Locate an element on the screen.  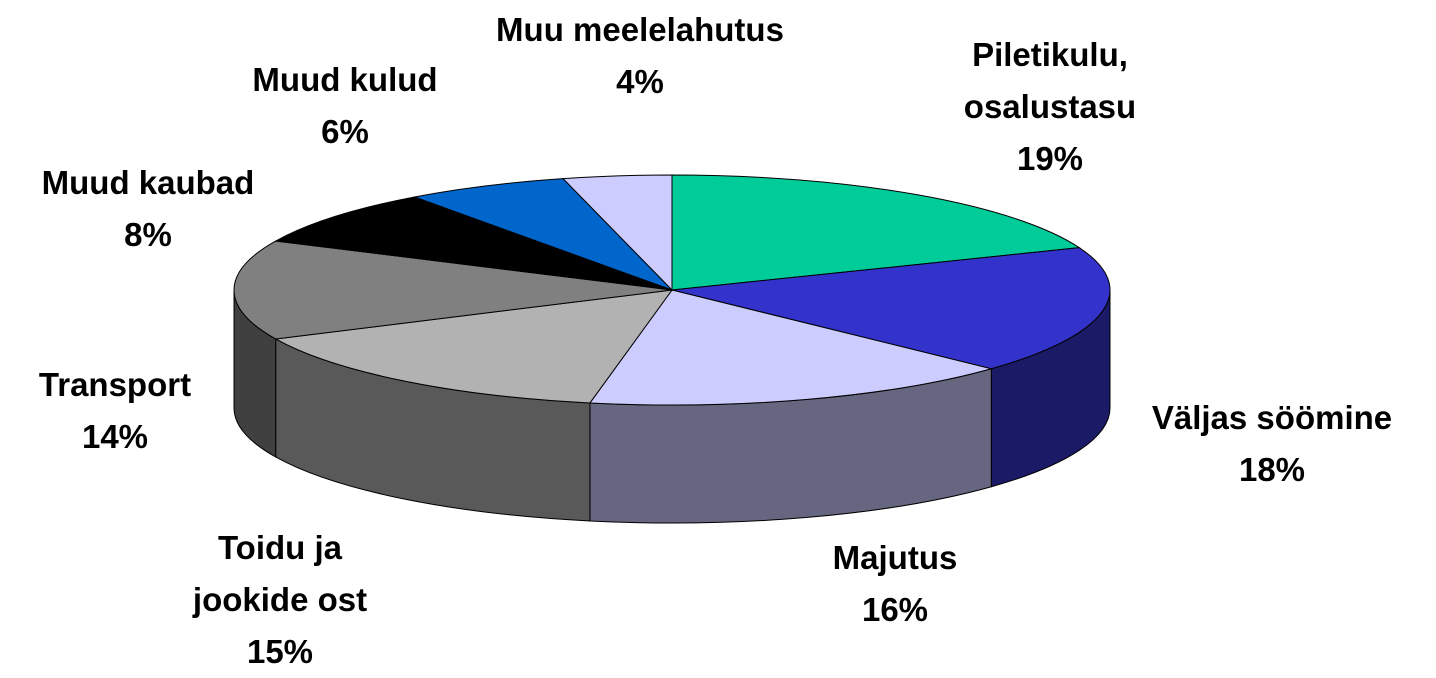
category-label: Muud kulud is located at coordinates (345, 79).